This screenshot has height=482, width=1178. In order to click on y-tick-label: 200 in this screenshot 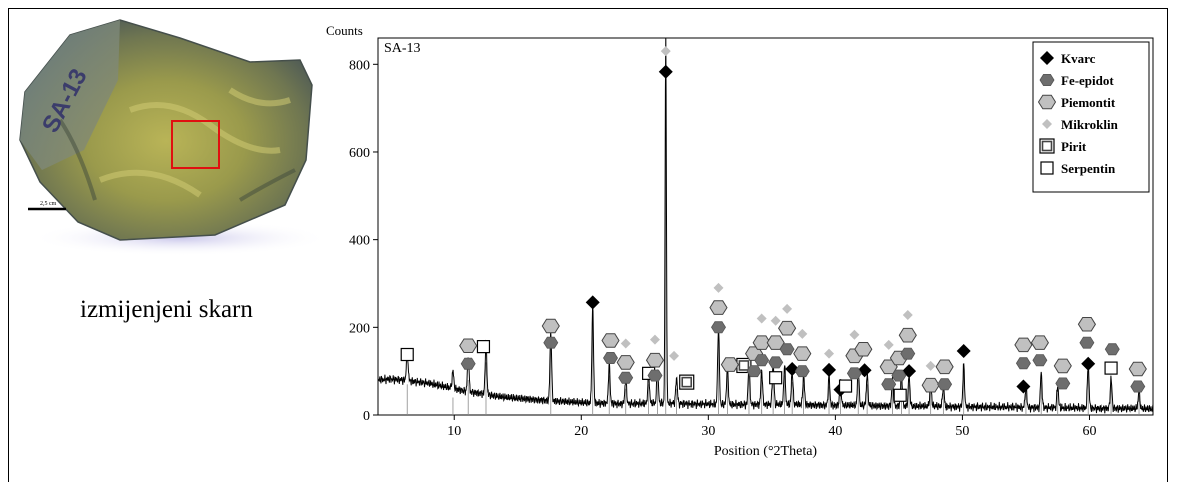, I will do `click(359, 328)`.